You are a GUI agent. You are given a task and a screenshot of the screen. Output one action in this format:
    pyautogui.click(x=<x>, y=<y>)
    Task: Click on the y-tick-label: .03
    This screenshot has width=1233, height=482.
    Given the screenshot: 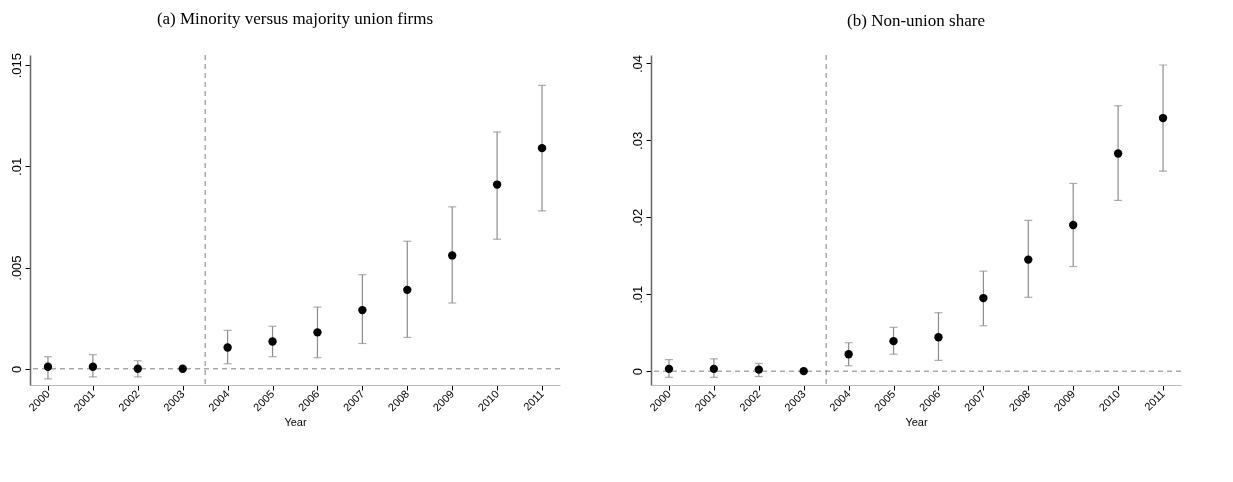 What is the action you would take?
    pyautogui.click(x=637, y=140)
    